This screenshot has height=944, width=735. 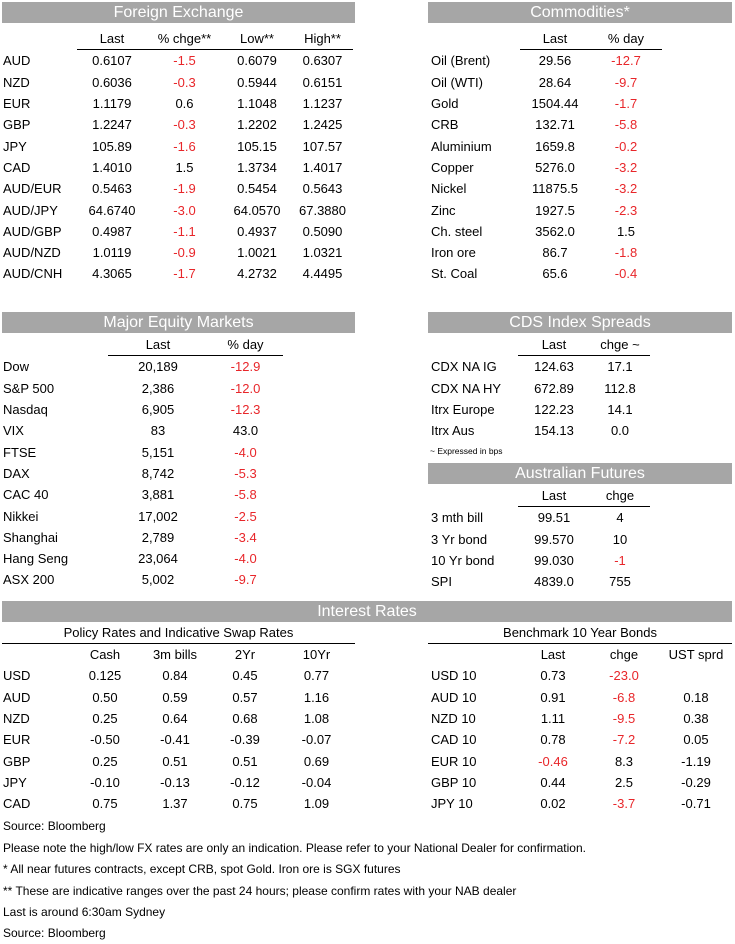 What do you see at coordinates (245, 537) in the screenshot?
I see `cell-value: -3.4` at bounding box center [245, 537].